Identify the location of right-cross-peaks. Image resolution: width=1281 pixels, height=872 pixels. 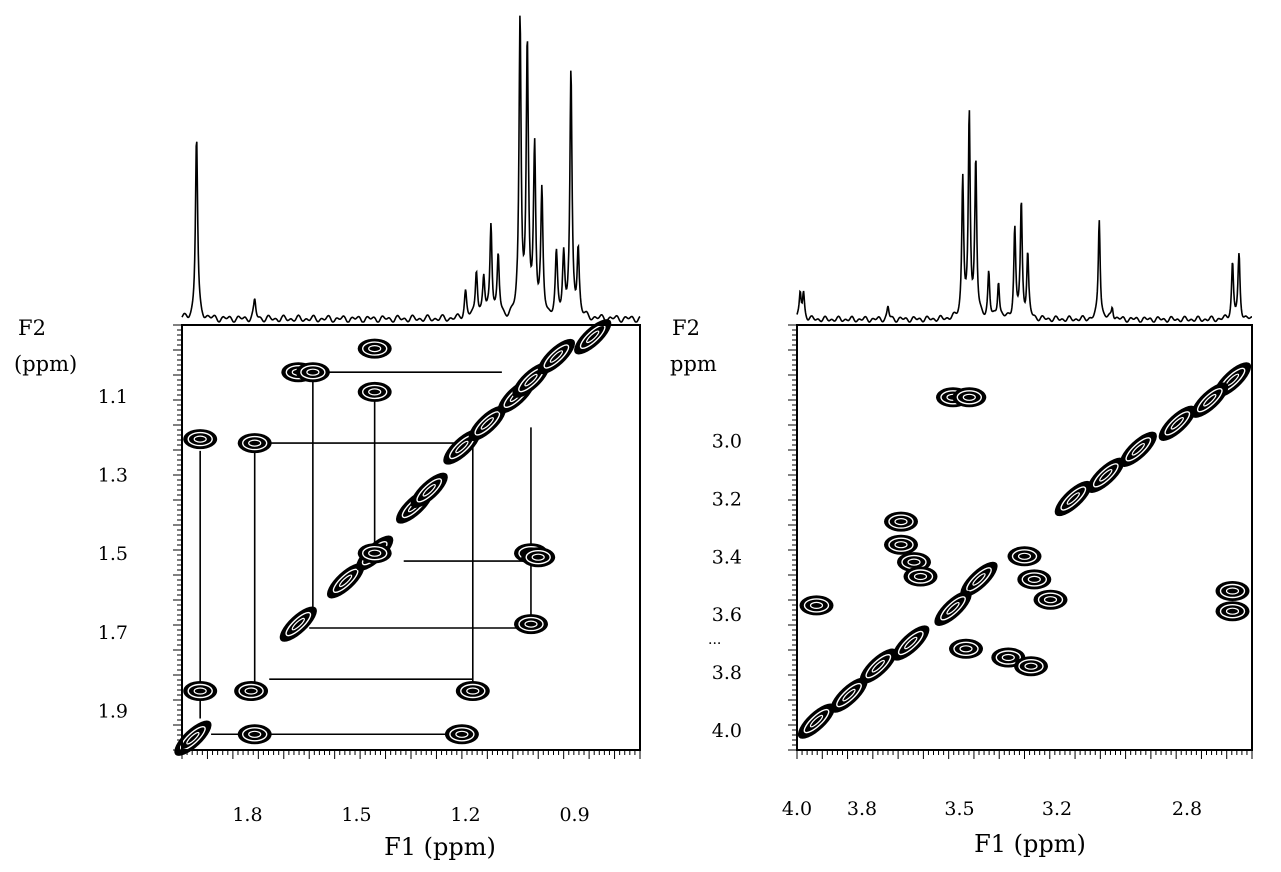
(1024, 532).